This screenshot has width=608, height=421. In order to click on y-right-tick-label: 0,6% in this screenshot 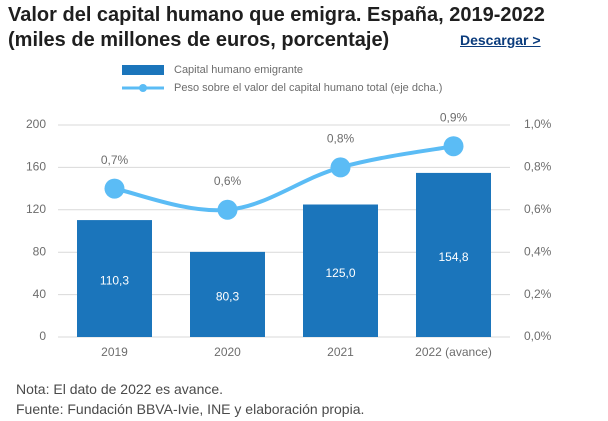, I will do `click(538, 209)`.